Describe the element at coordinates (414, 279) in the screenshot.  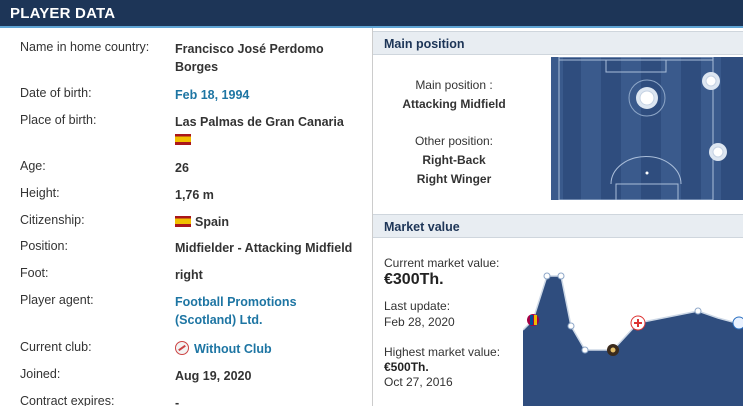
I see `current-market-value: €300Th.` at that location.